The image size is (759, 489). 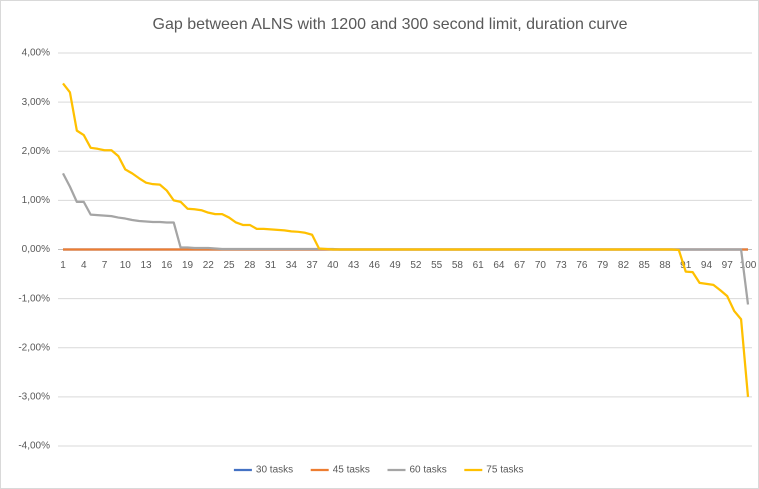 What do you see at coordinates (686, 265) in the screenshot?
I see `x-tick-label: 91` at bounding box center [686, 265].